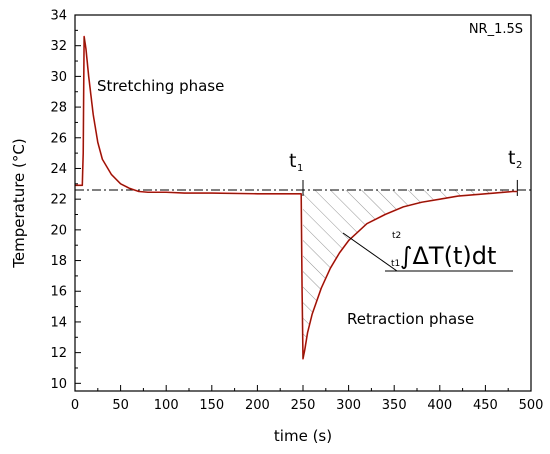  Describe the element at coordinates (58, 230) in the screenshot. I see `y-tick-label: 20` at that location.